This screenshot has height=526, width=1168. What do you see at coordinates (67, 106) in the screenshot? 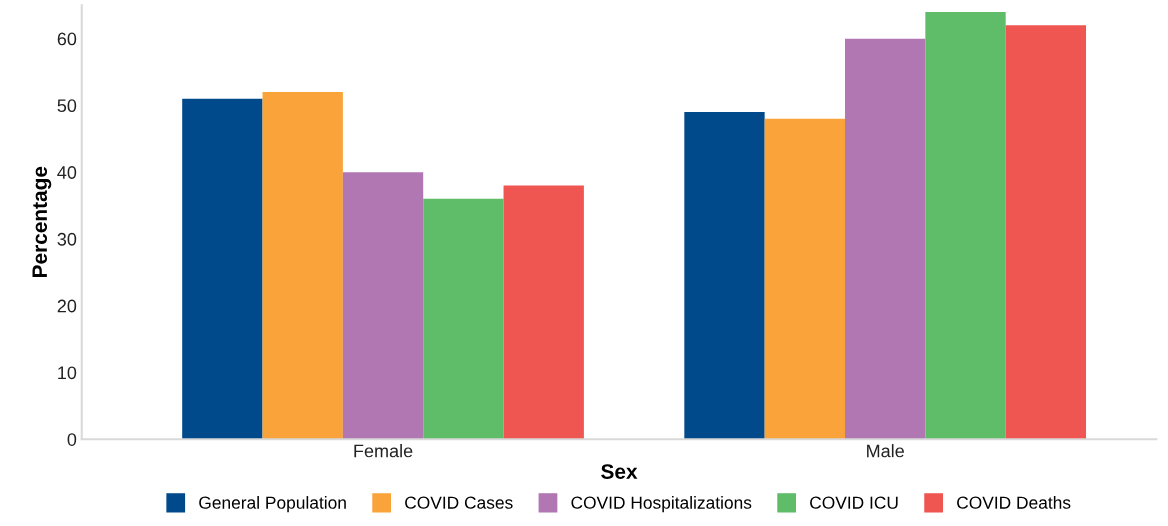
I see `y-tick-label: 50` at bounding box center [67, 106].